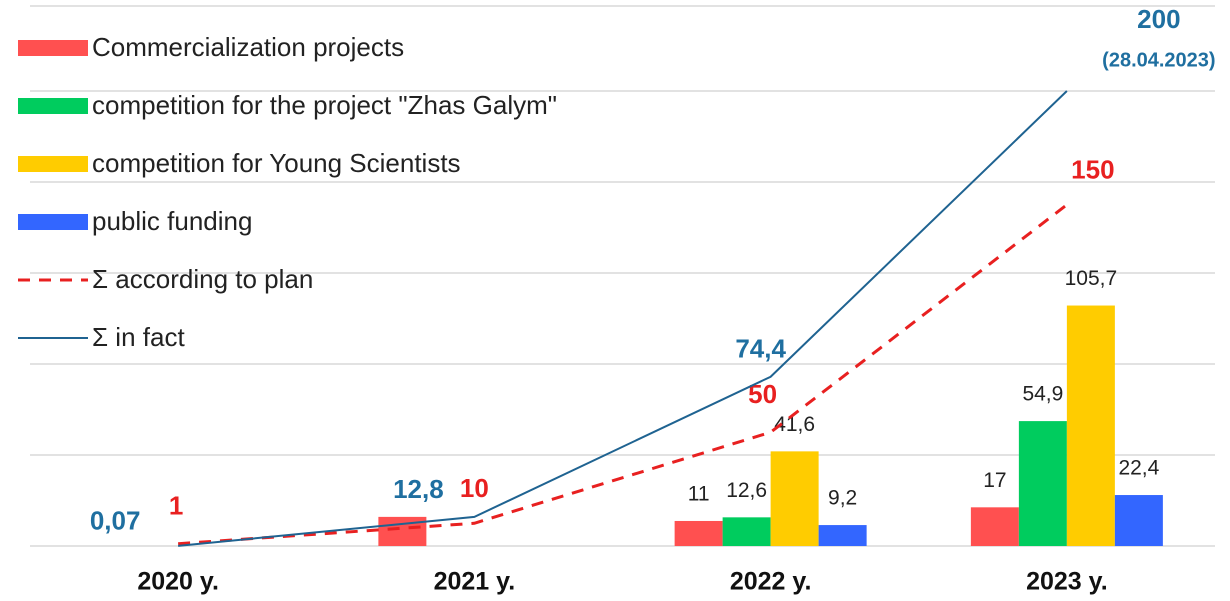 The height and width of the screenshot is (601, 1230). Describe the element at coordinates (172, 221) in the screenshot. I see `legend-label: public funding` at that location.